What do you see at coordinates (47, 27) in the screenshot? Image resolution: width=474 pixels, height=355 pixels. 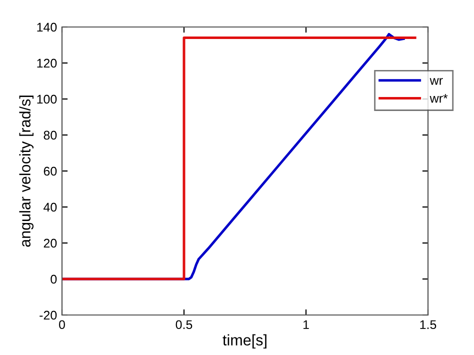 I see `y-tick-label: 140` at bounding box center [47, 27].